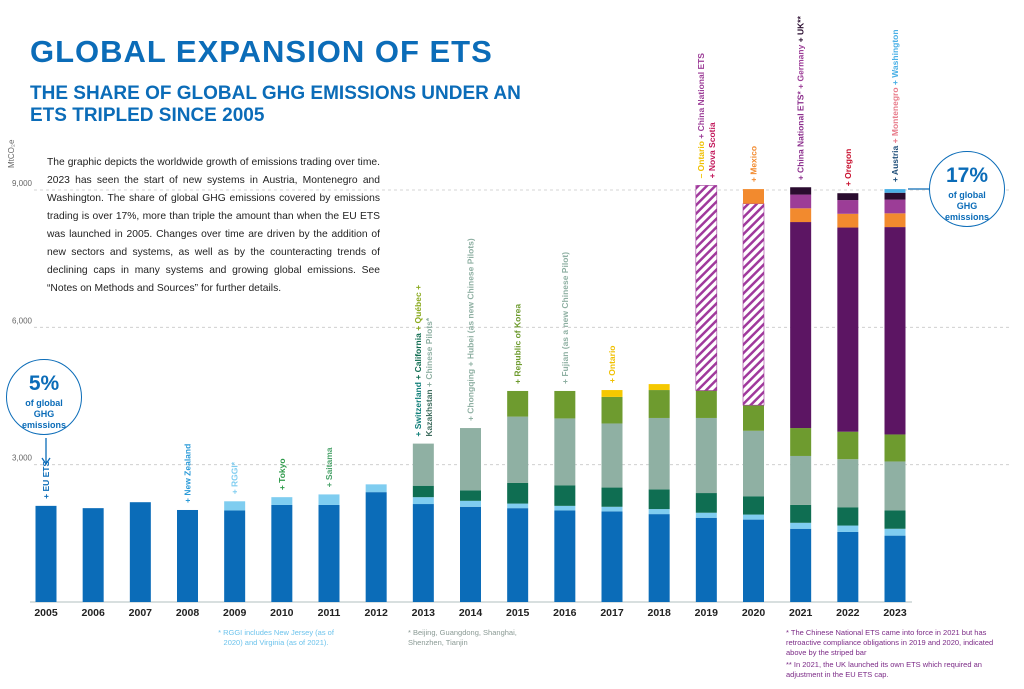 The width and height of the screenshot is (1024, 689). I want to click on x-tick-label: 2015, so click(518, 613).